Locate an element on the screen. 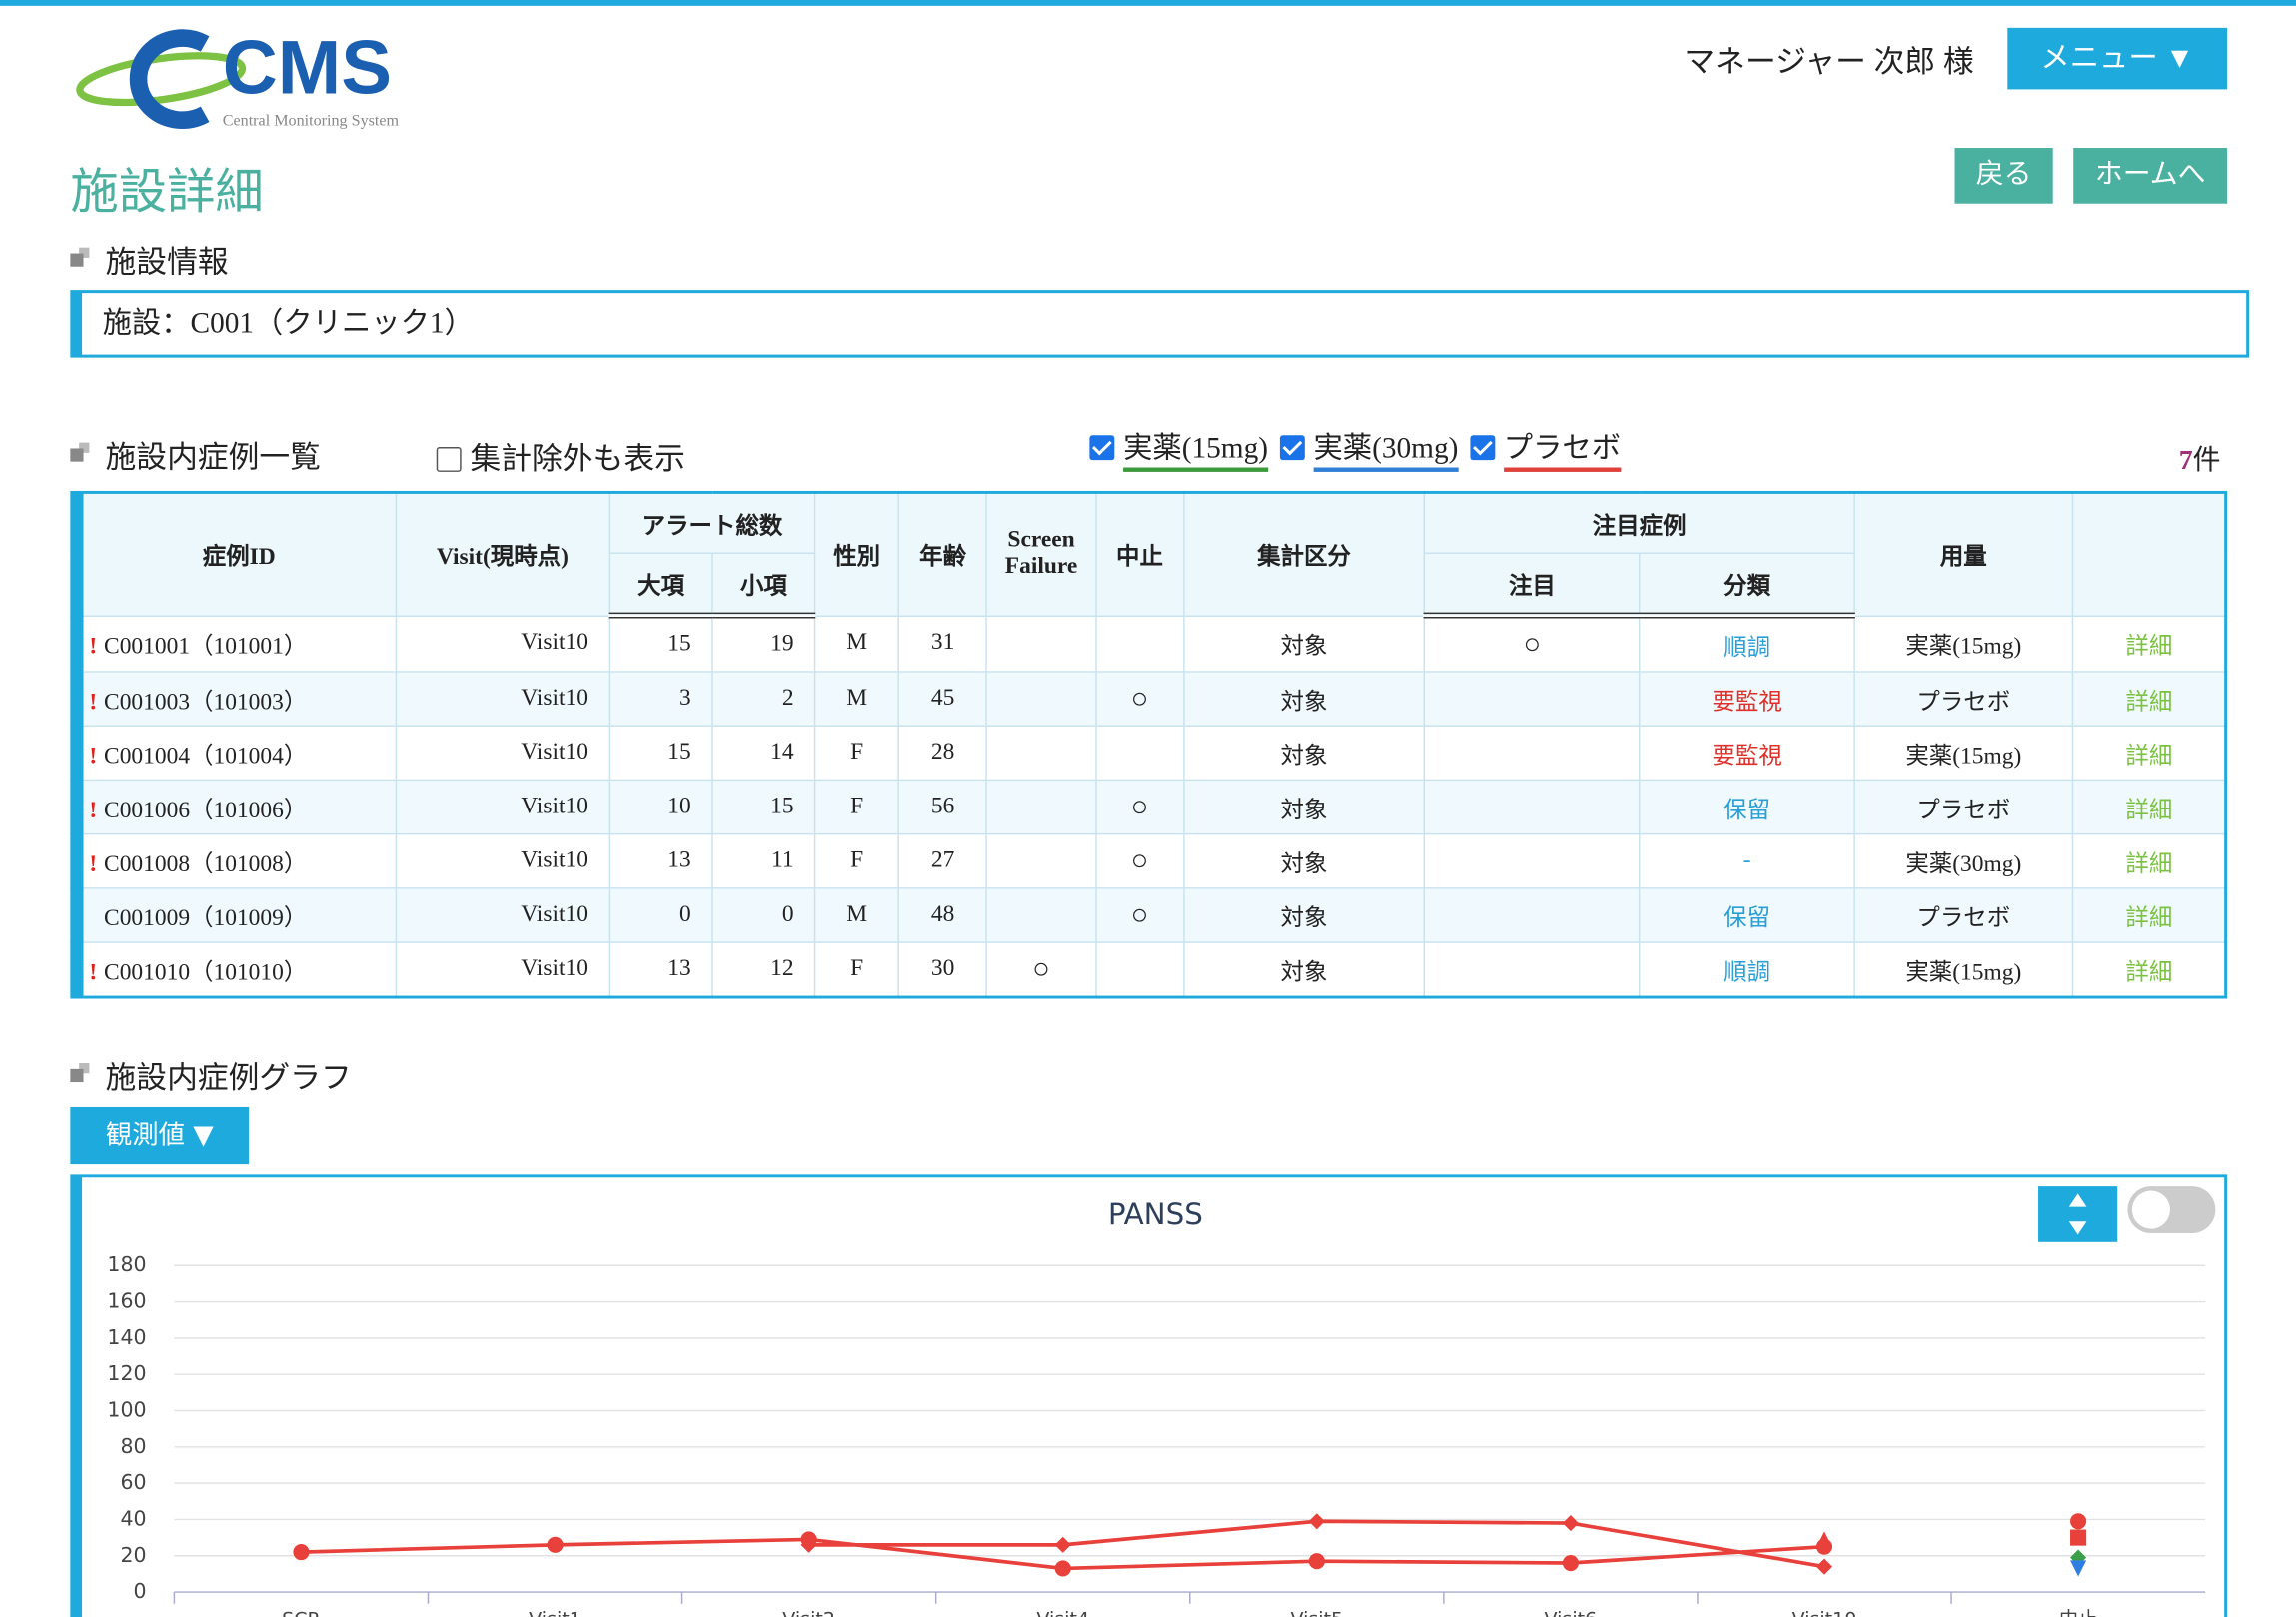  section-title: 施設内症例グラフ is located at coordinates (211, 1076).